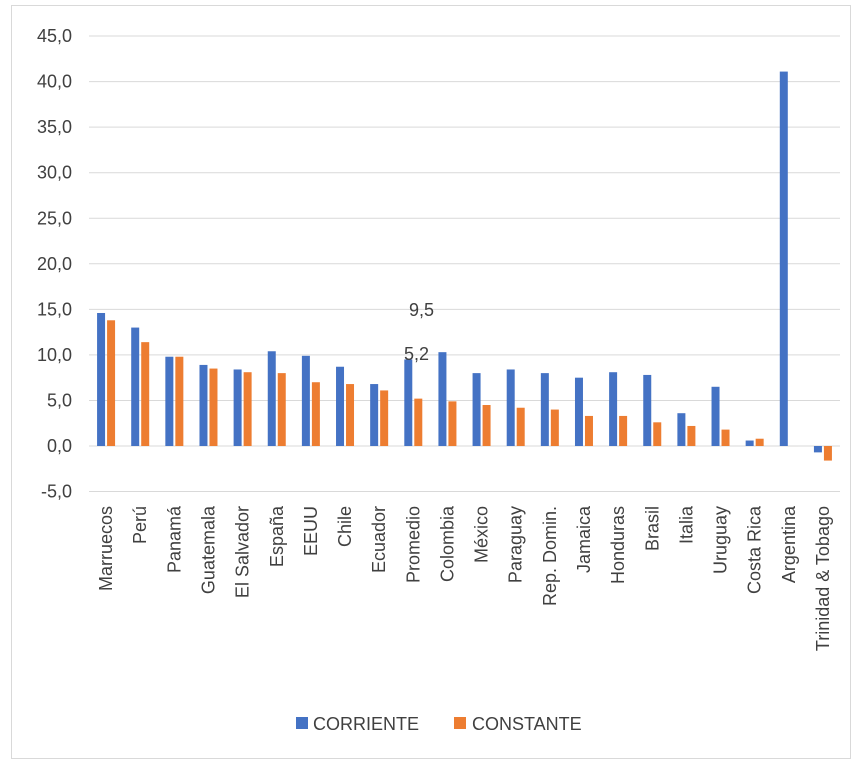 This screenshot has width=854, height=761. Describe the element at coordinates (54, 127) in the screenshot. I see `y-tick-label: 35,0` at that location.